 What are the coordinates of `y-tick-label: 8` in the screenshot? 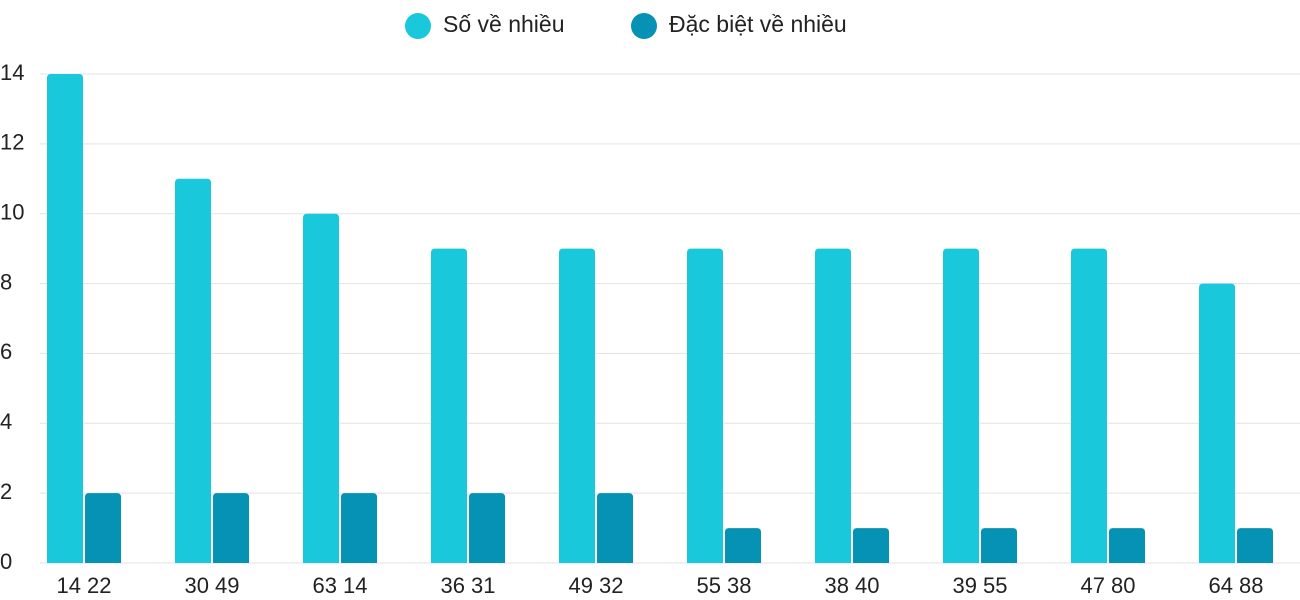 It's located at (6, 281).